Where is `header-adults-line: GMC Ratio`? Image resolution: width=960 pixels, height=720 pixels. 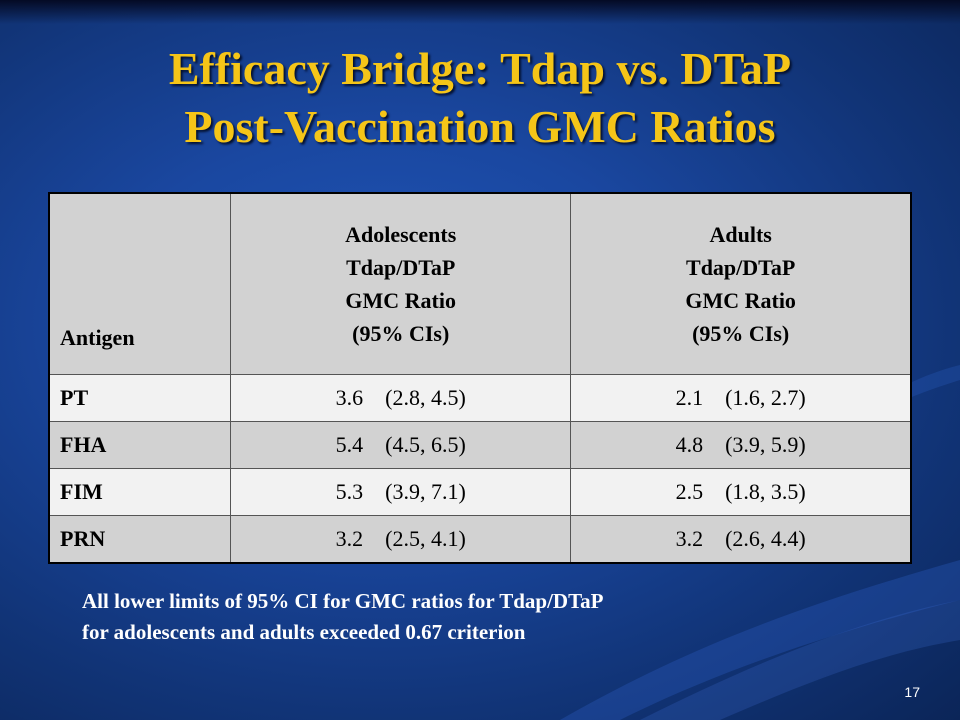 header-adults-line: GMC Ratio is located at coordinates (740, 300).